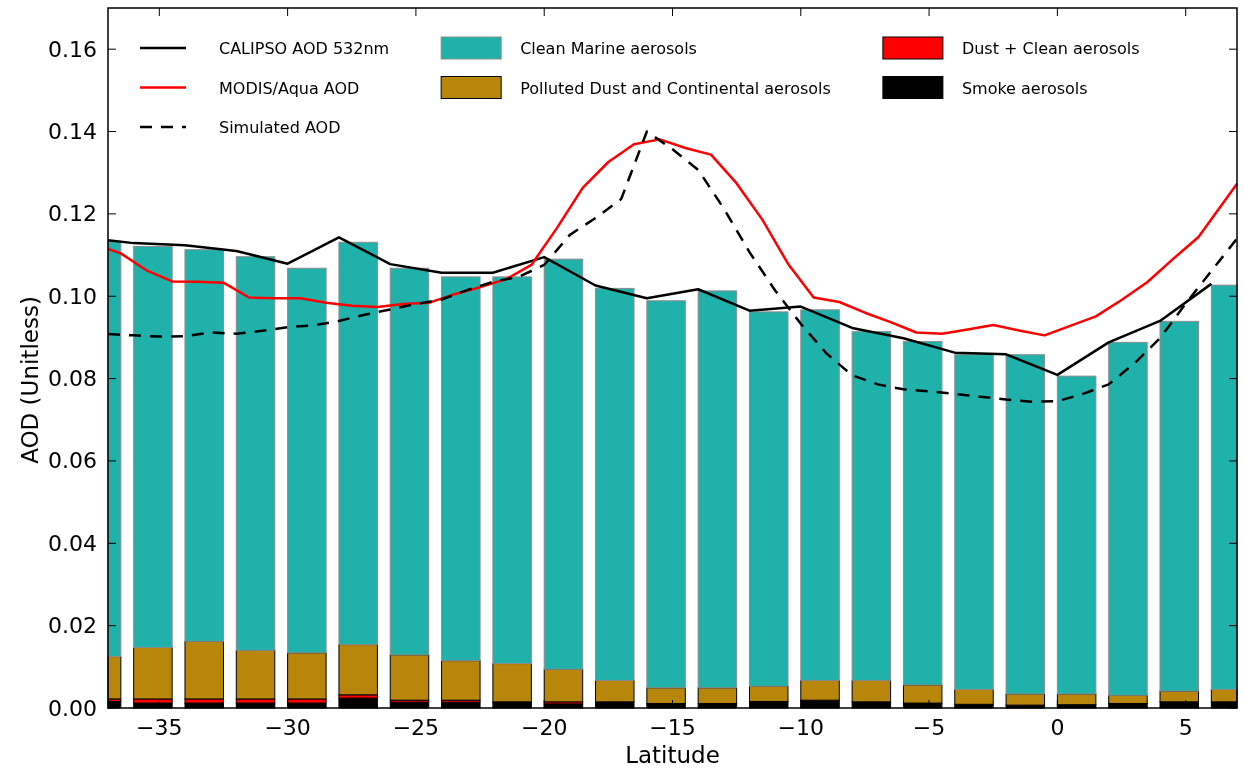 Image resolution: width=1244 pixels, height=769 pixels. What do you see at coordinates (72, 708) in the screenshot?
I see `y-tick-label: 0.00` at bounding box center [72, 708].